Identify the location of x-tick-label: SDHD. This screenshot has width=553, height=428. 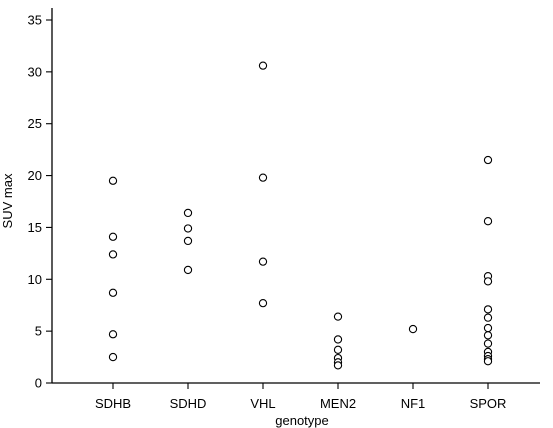
(188, 403).